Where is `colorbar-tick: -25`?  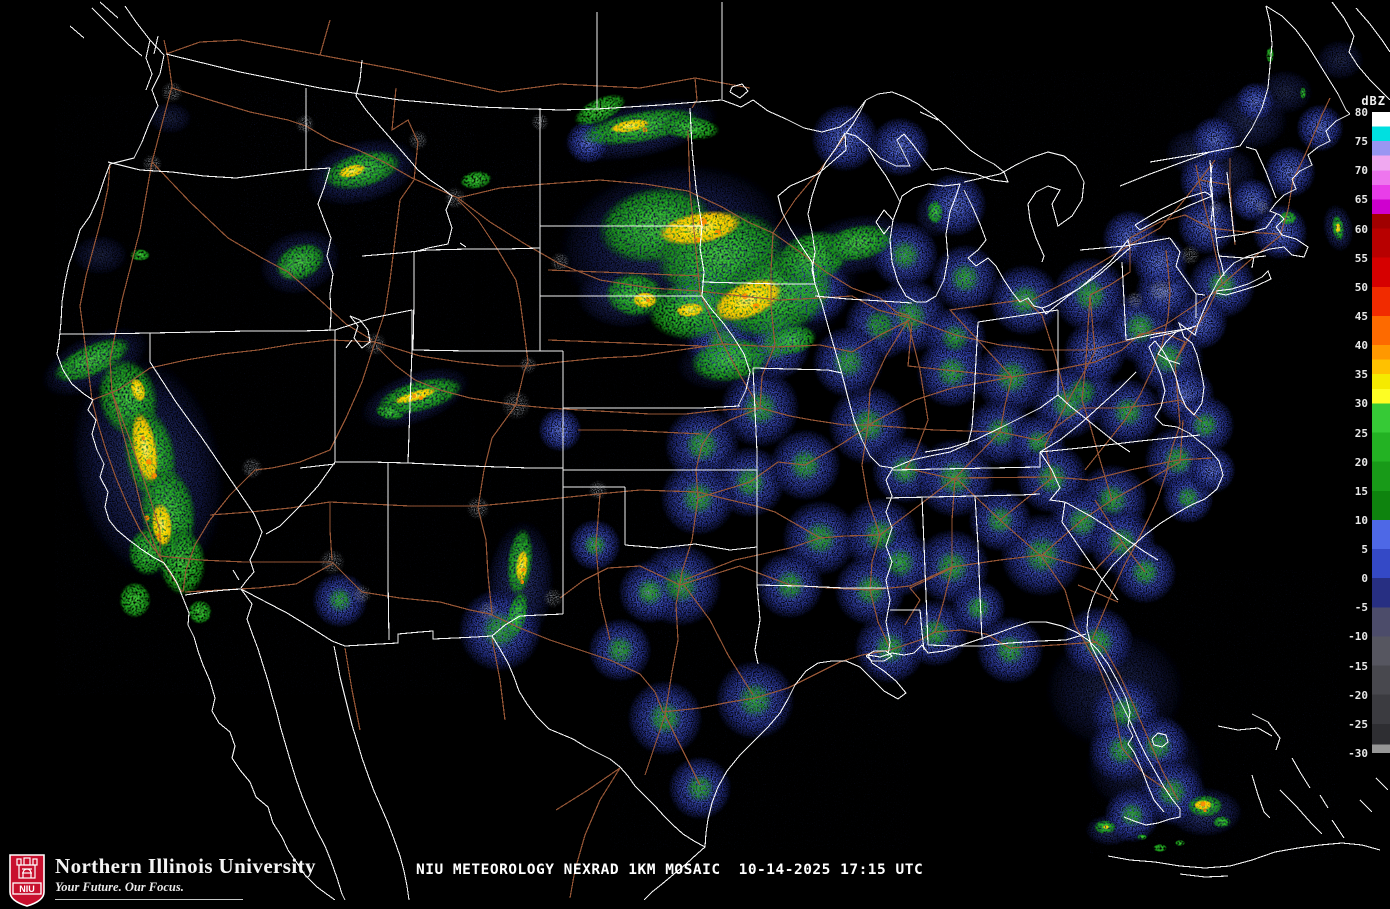 colorbar-tick: -25 is located at coordinates (1358, 724).